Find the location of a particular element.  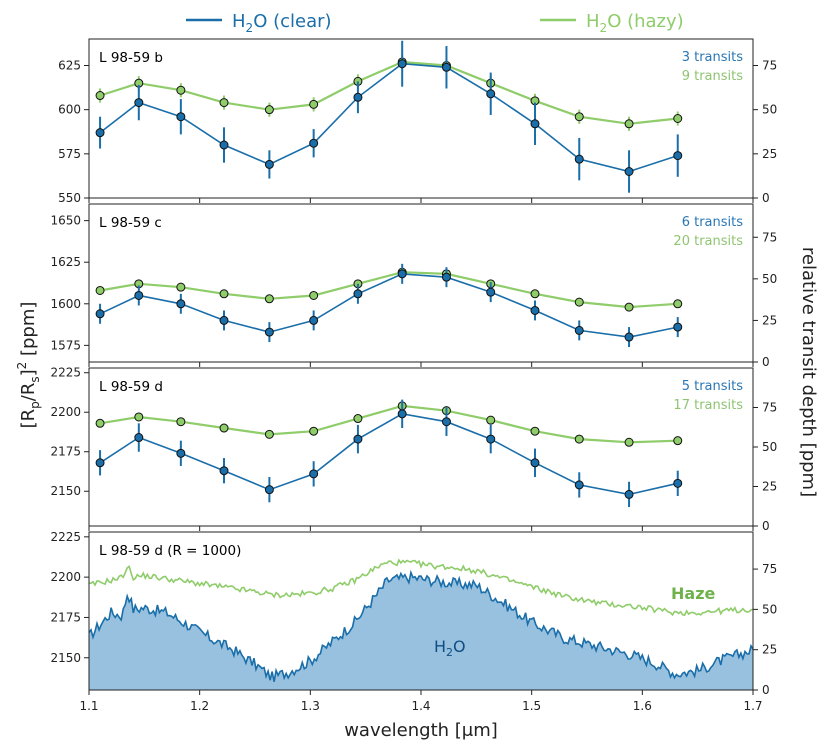

ylabel-text: /R is located at coordinates (28, 392).